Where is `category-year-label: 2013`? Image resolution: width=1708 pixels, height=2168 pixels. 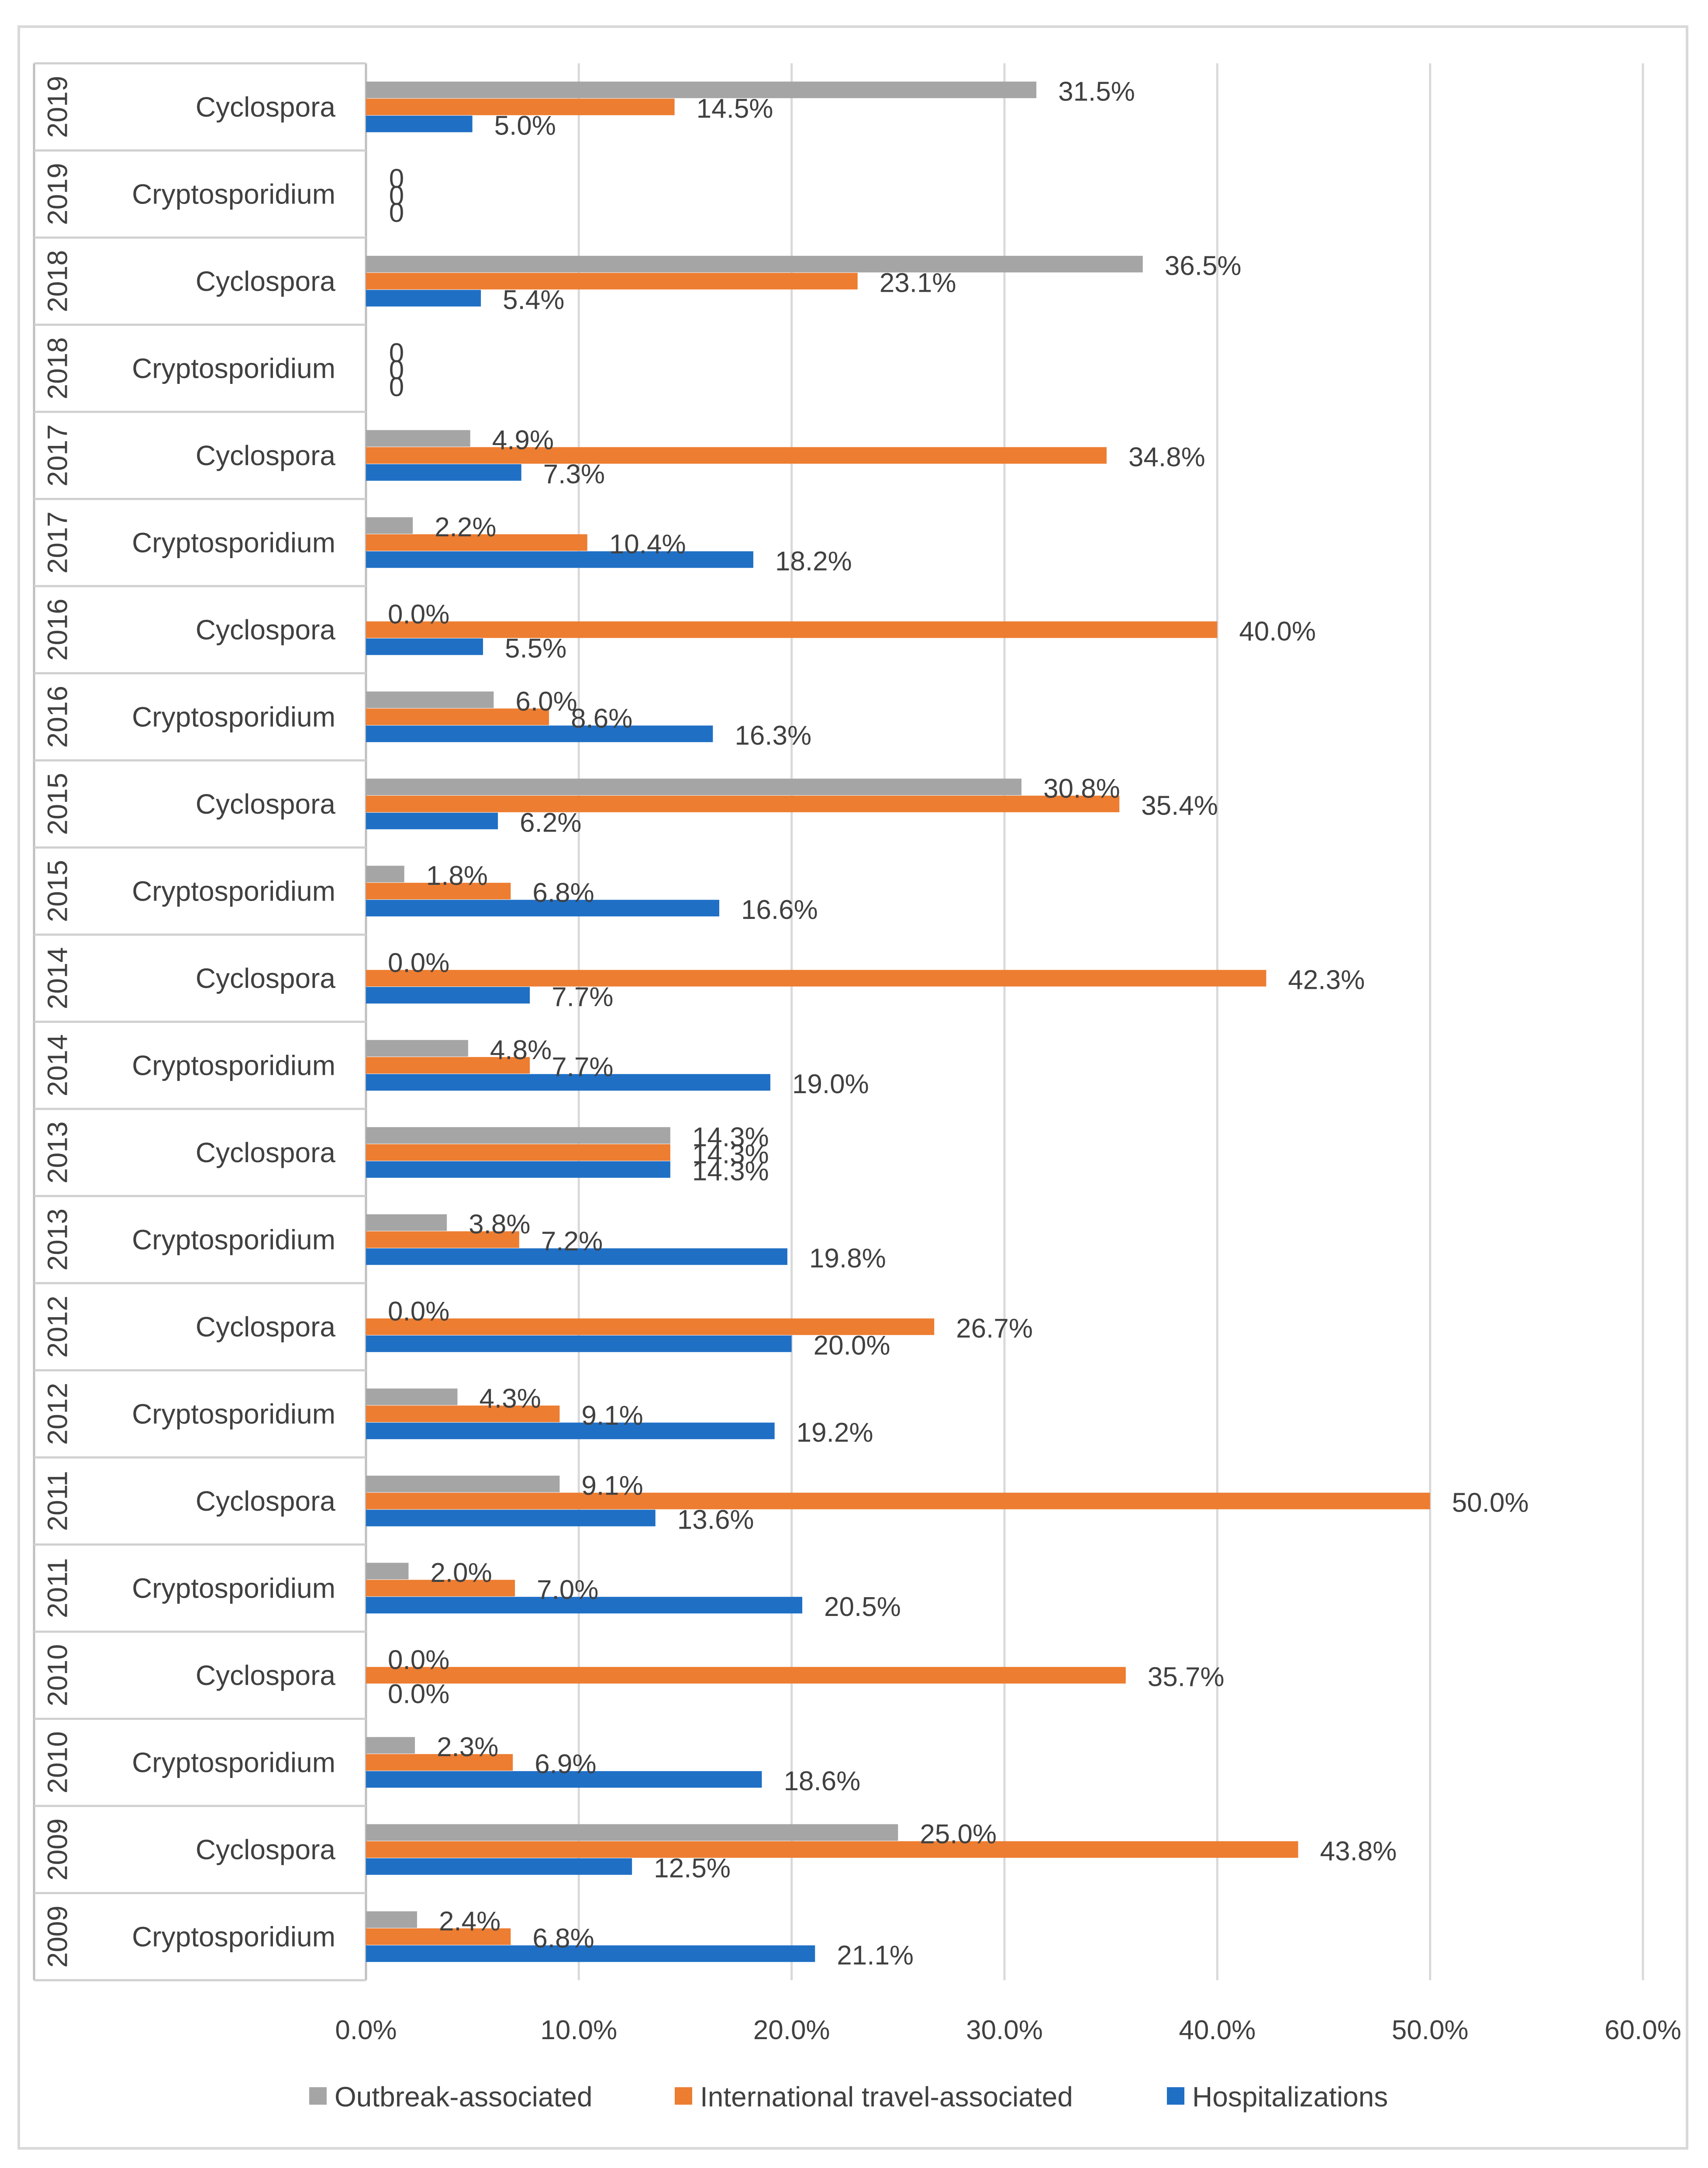
category-year-label: 2013 is located at coordinates (57, 1239).